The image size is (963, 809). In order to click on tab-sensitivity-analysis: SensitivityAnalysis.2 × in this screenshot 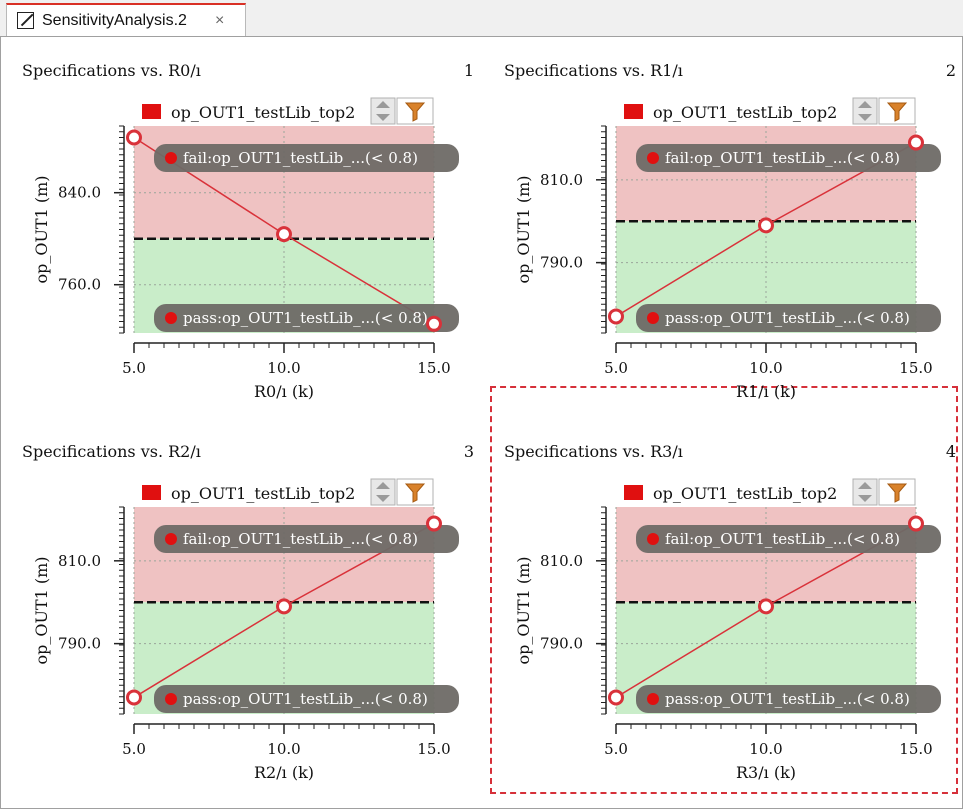, I will do `click(126, 19)`.